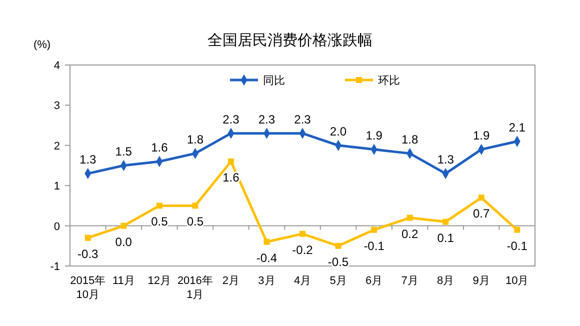 This screenshot has height=326, width=580. Describe the element at coordinates (57, 186) in the screenshot. I see `y-tick-label: 1` at that location.